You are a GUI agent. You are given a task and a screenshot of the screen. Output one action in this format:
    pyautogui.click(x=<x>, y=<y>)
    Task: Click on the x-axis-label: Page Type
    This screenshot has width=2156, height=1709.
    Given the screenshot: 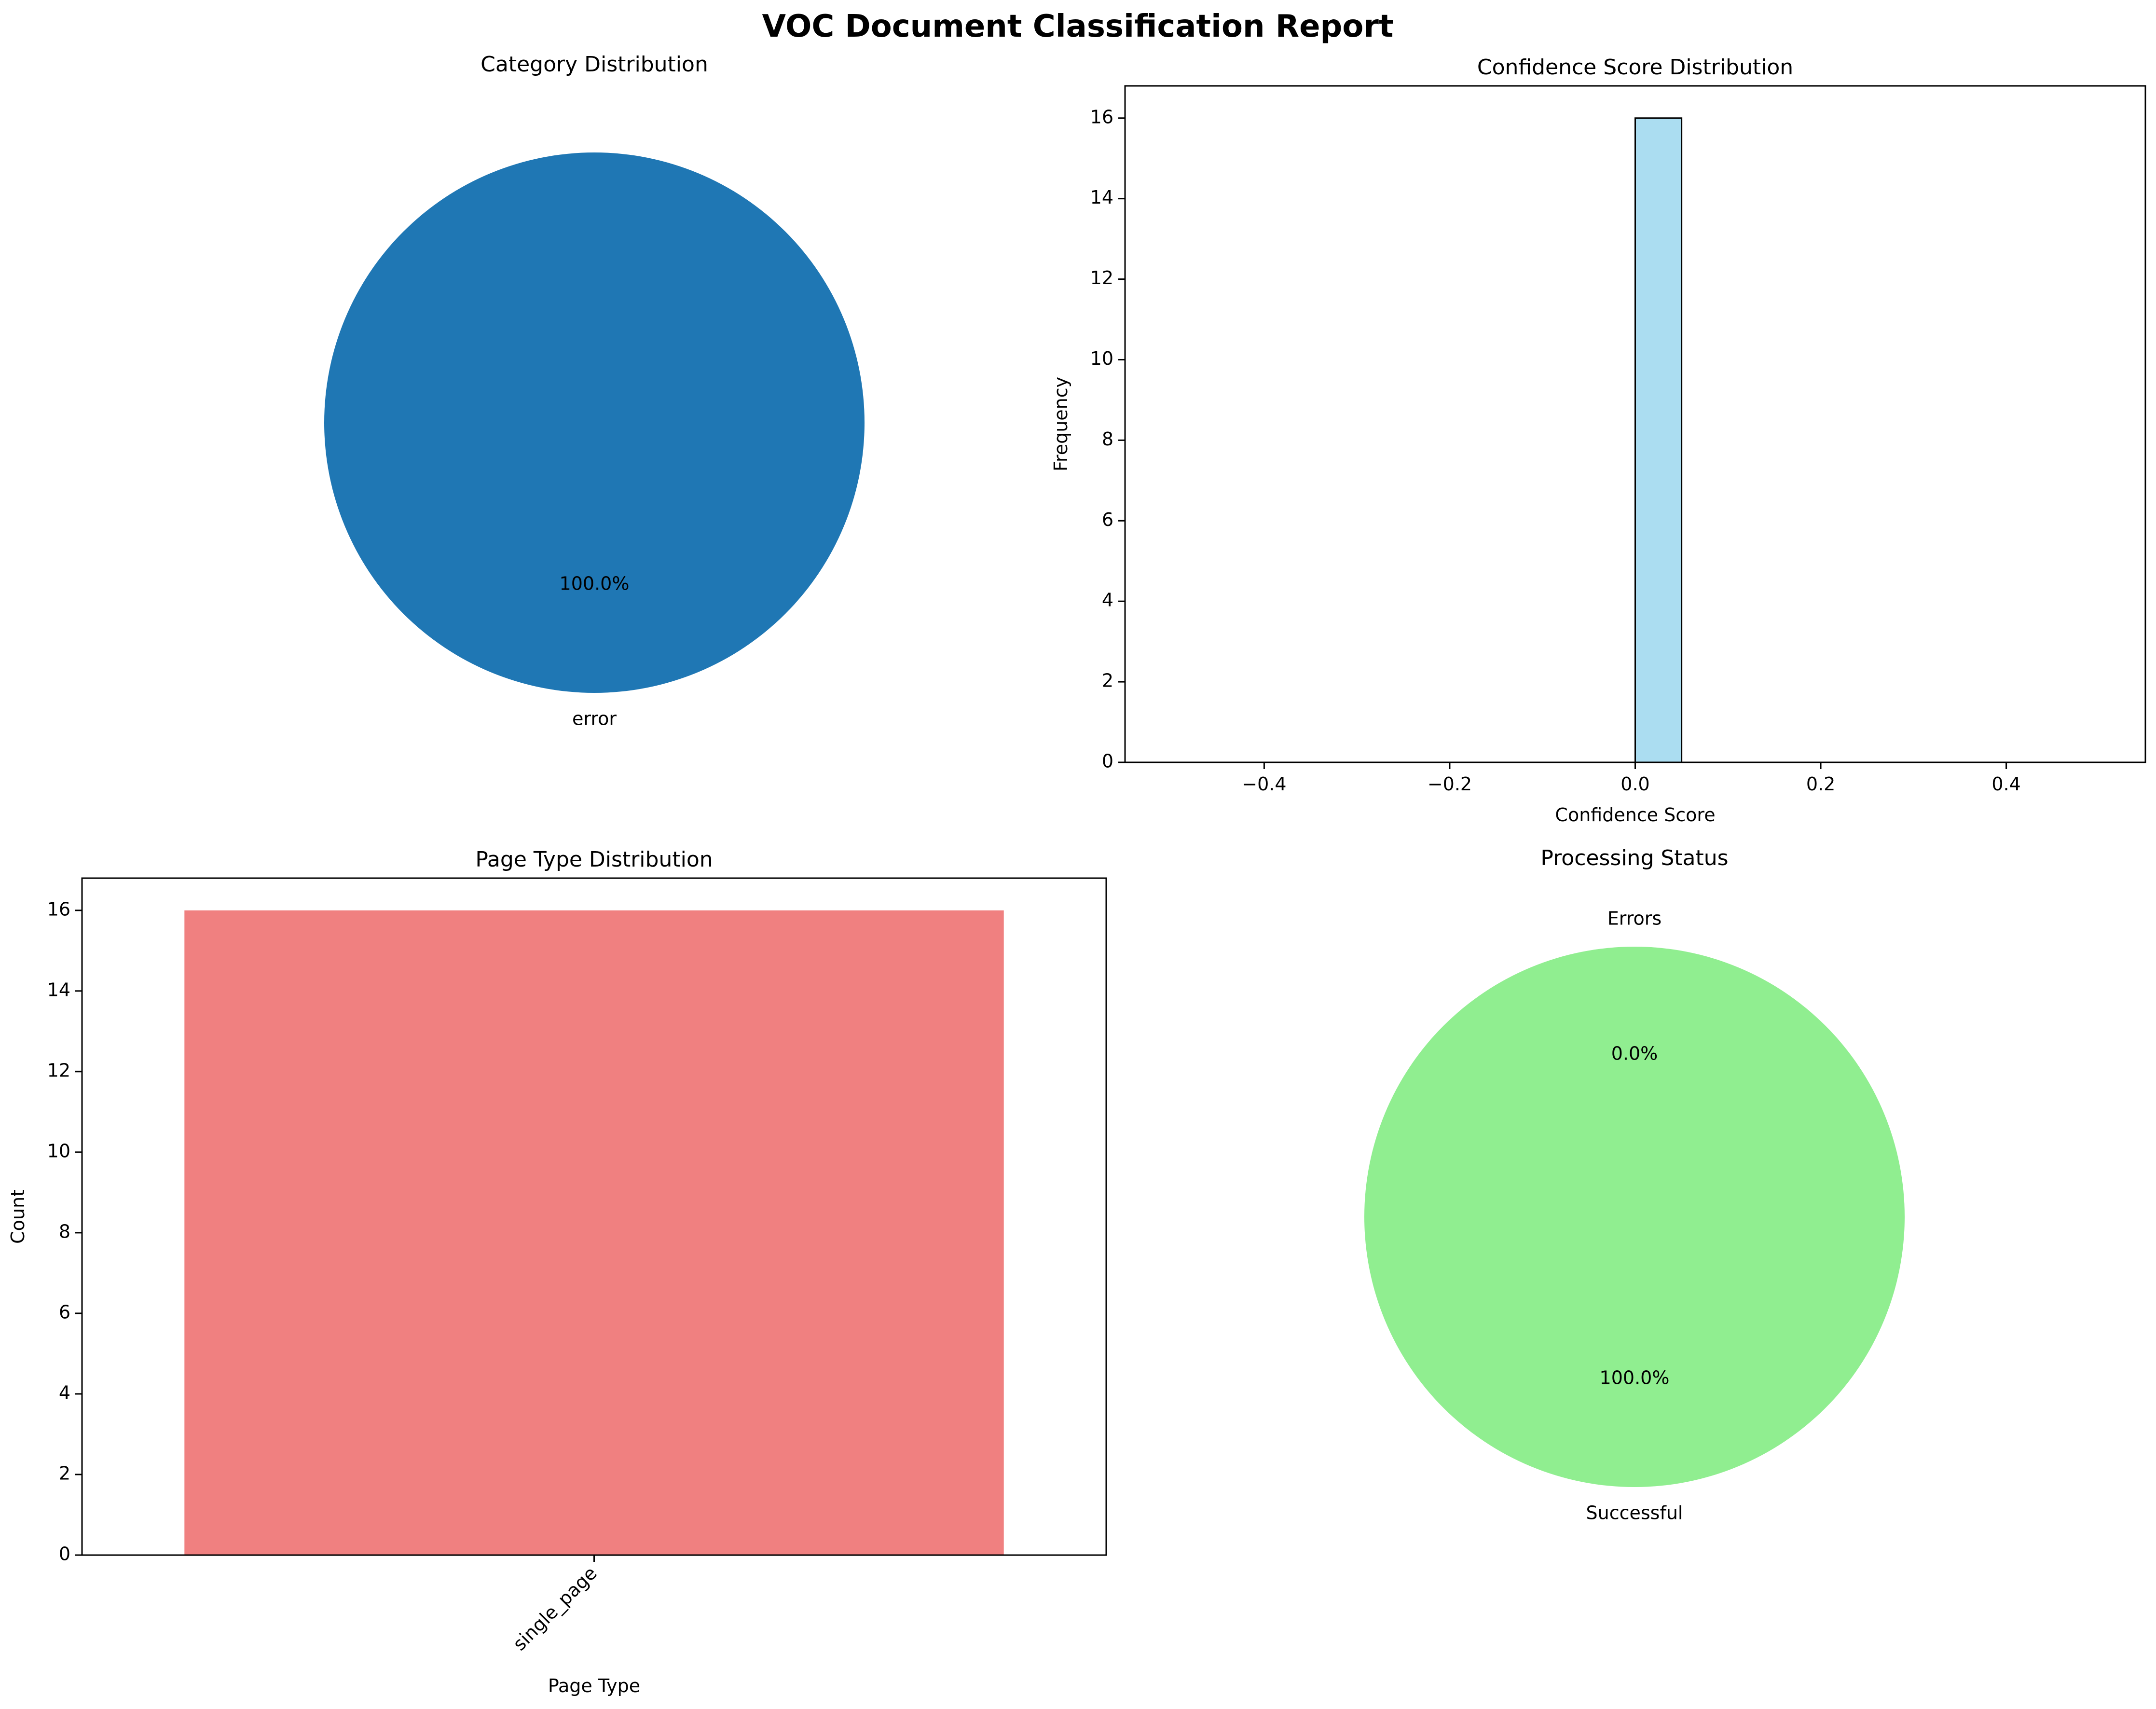 What is the action you would take?
    pyautogui.click(x=594, y=1686)
    